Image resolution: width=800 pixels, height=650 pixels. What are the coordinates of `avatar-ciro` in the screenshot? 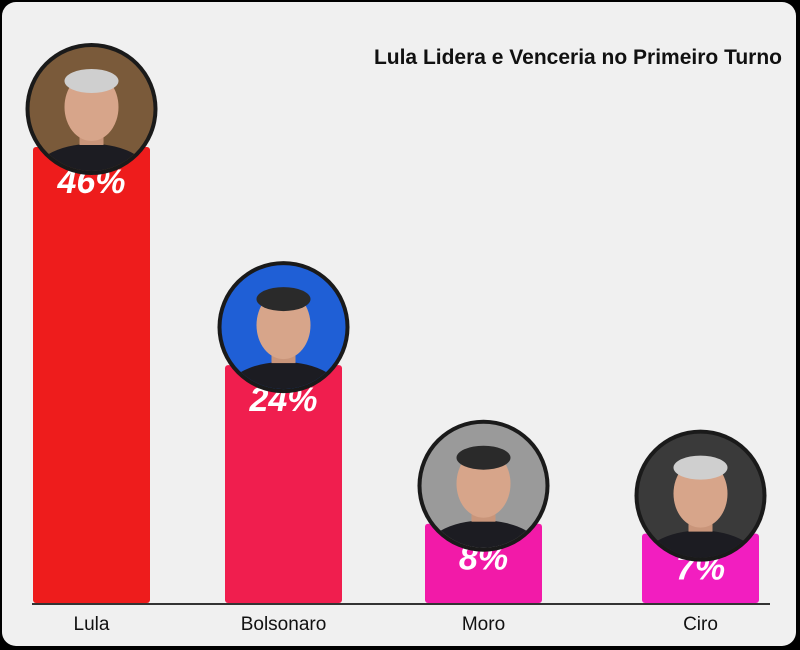 It's located at (700, 495).